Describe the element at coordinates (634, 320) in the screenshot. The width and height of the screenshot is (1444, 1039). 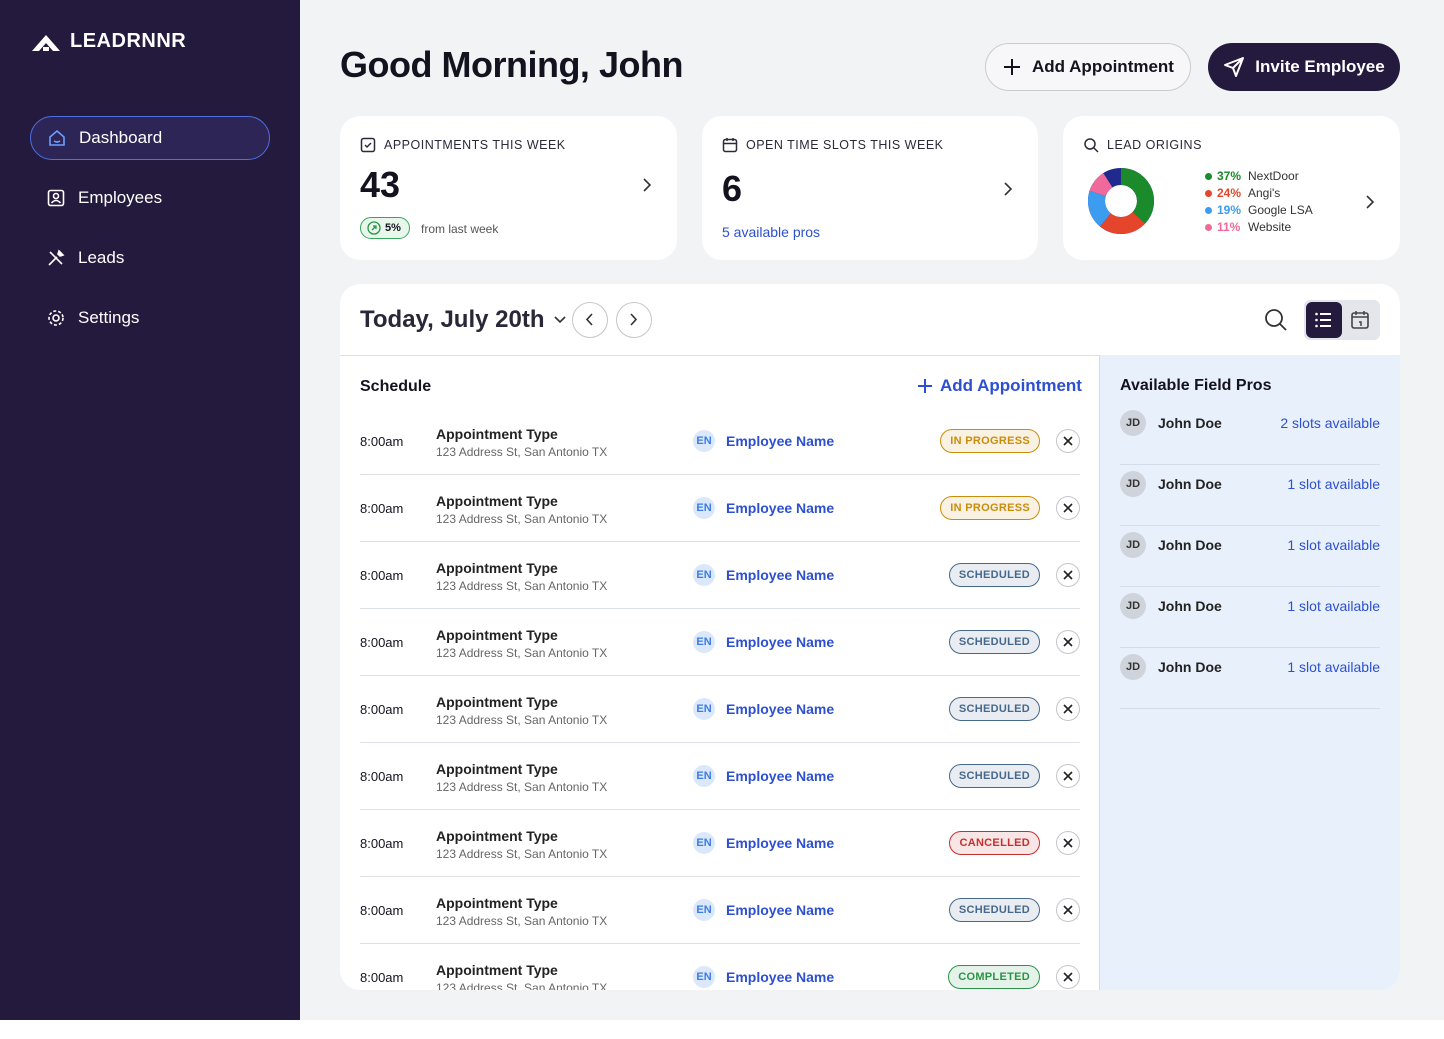
I see `next-day` at that location.